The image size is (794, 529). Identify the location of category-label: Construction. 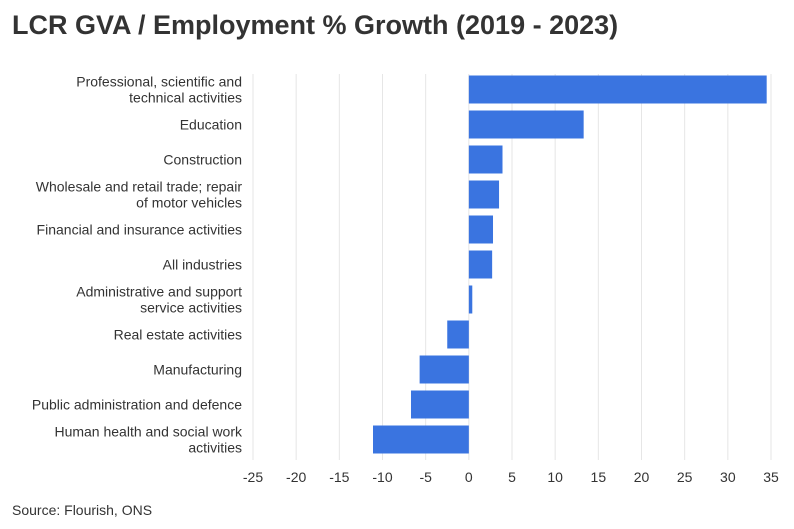
(202, 160).